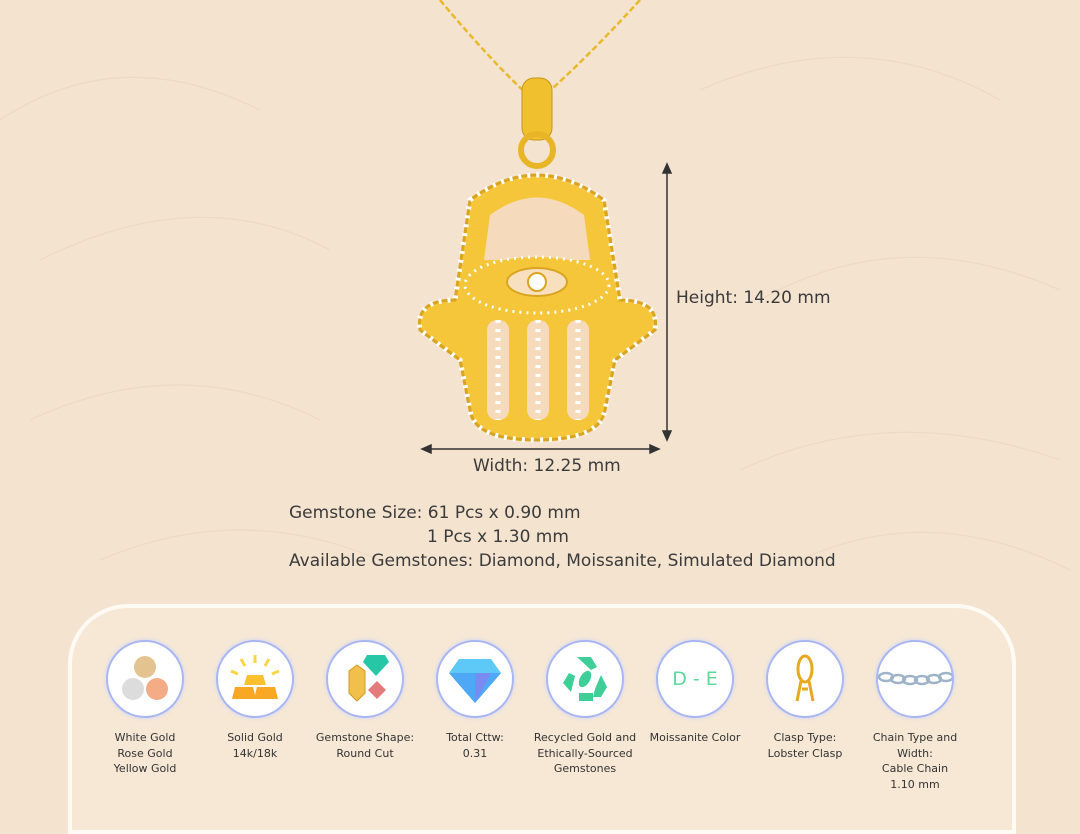 The height and width of the screenshot is (834, 1080). Describe the element at coordinates (695, 679) in the screenshot. I see `moissanite-color-icon: D - E` at that location.